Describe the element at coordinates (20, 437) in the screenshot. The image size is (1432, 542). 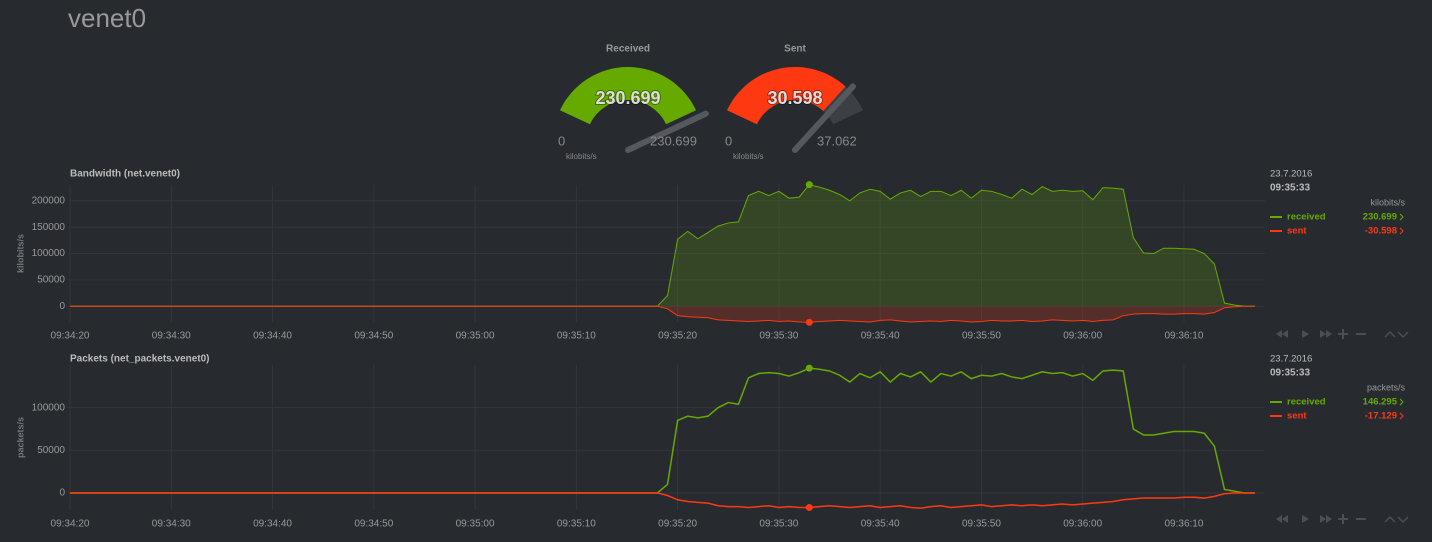
I see `y-axis-title: packets/s` at that location.